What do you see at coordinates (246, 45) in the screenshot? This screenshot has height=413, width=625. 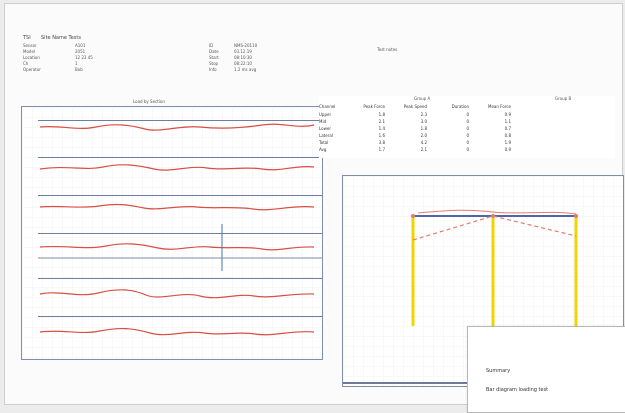 I see `meta-mid-0-value: NMS-20110` at bounding box center [246, 45].